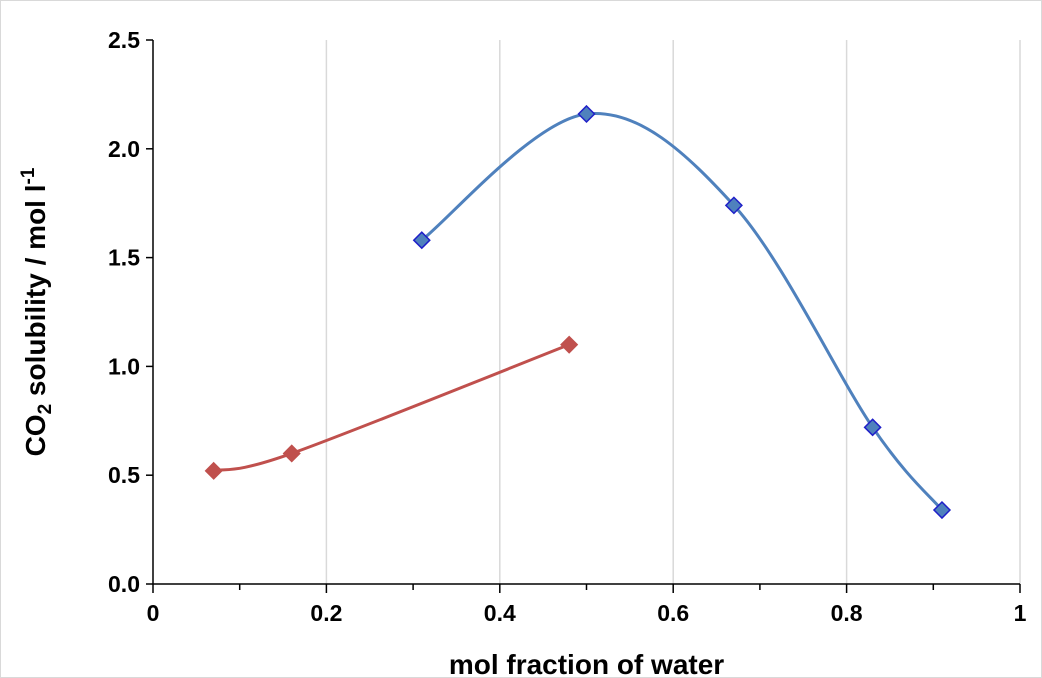 The image size is (1042, 678). I want to click on y-tick-label: 1.5, so click(124, 258).